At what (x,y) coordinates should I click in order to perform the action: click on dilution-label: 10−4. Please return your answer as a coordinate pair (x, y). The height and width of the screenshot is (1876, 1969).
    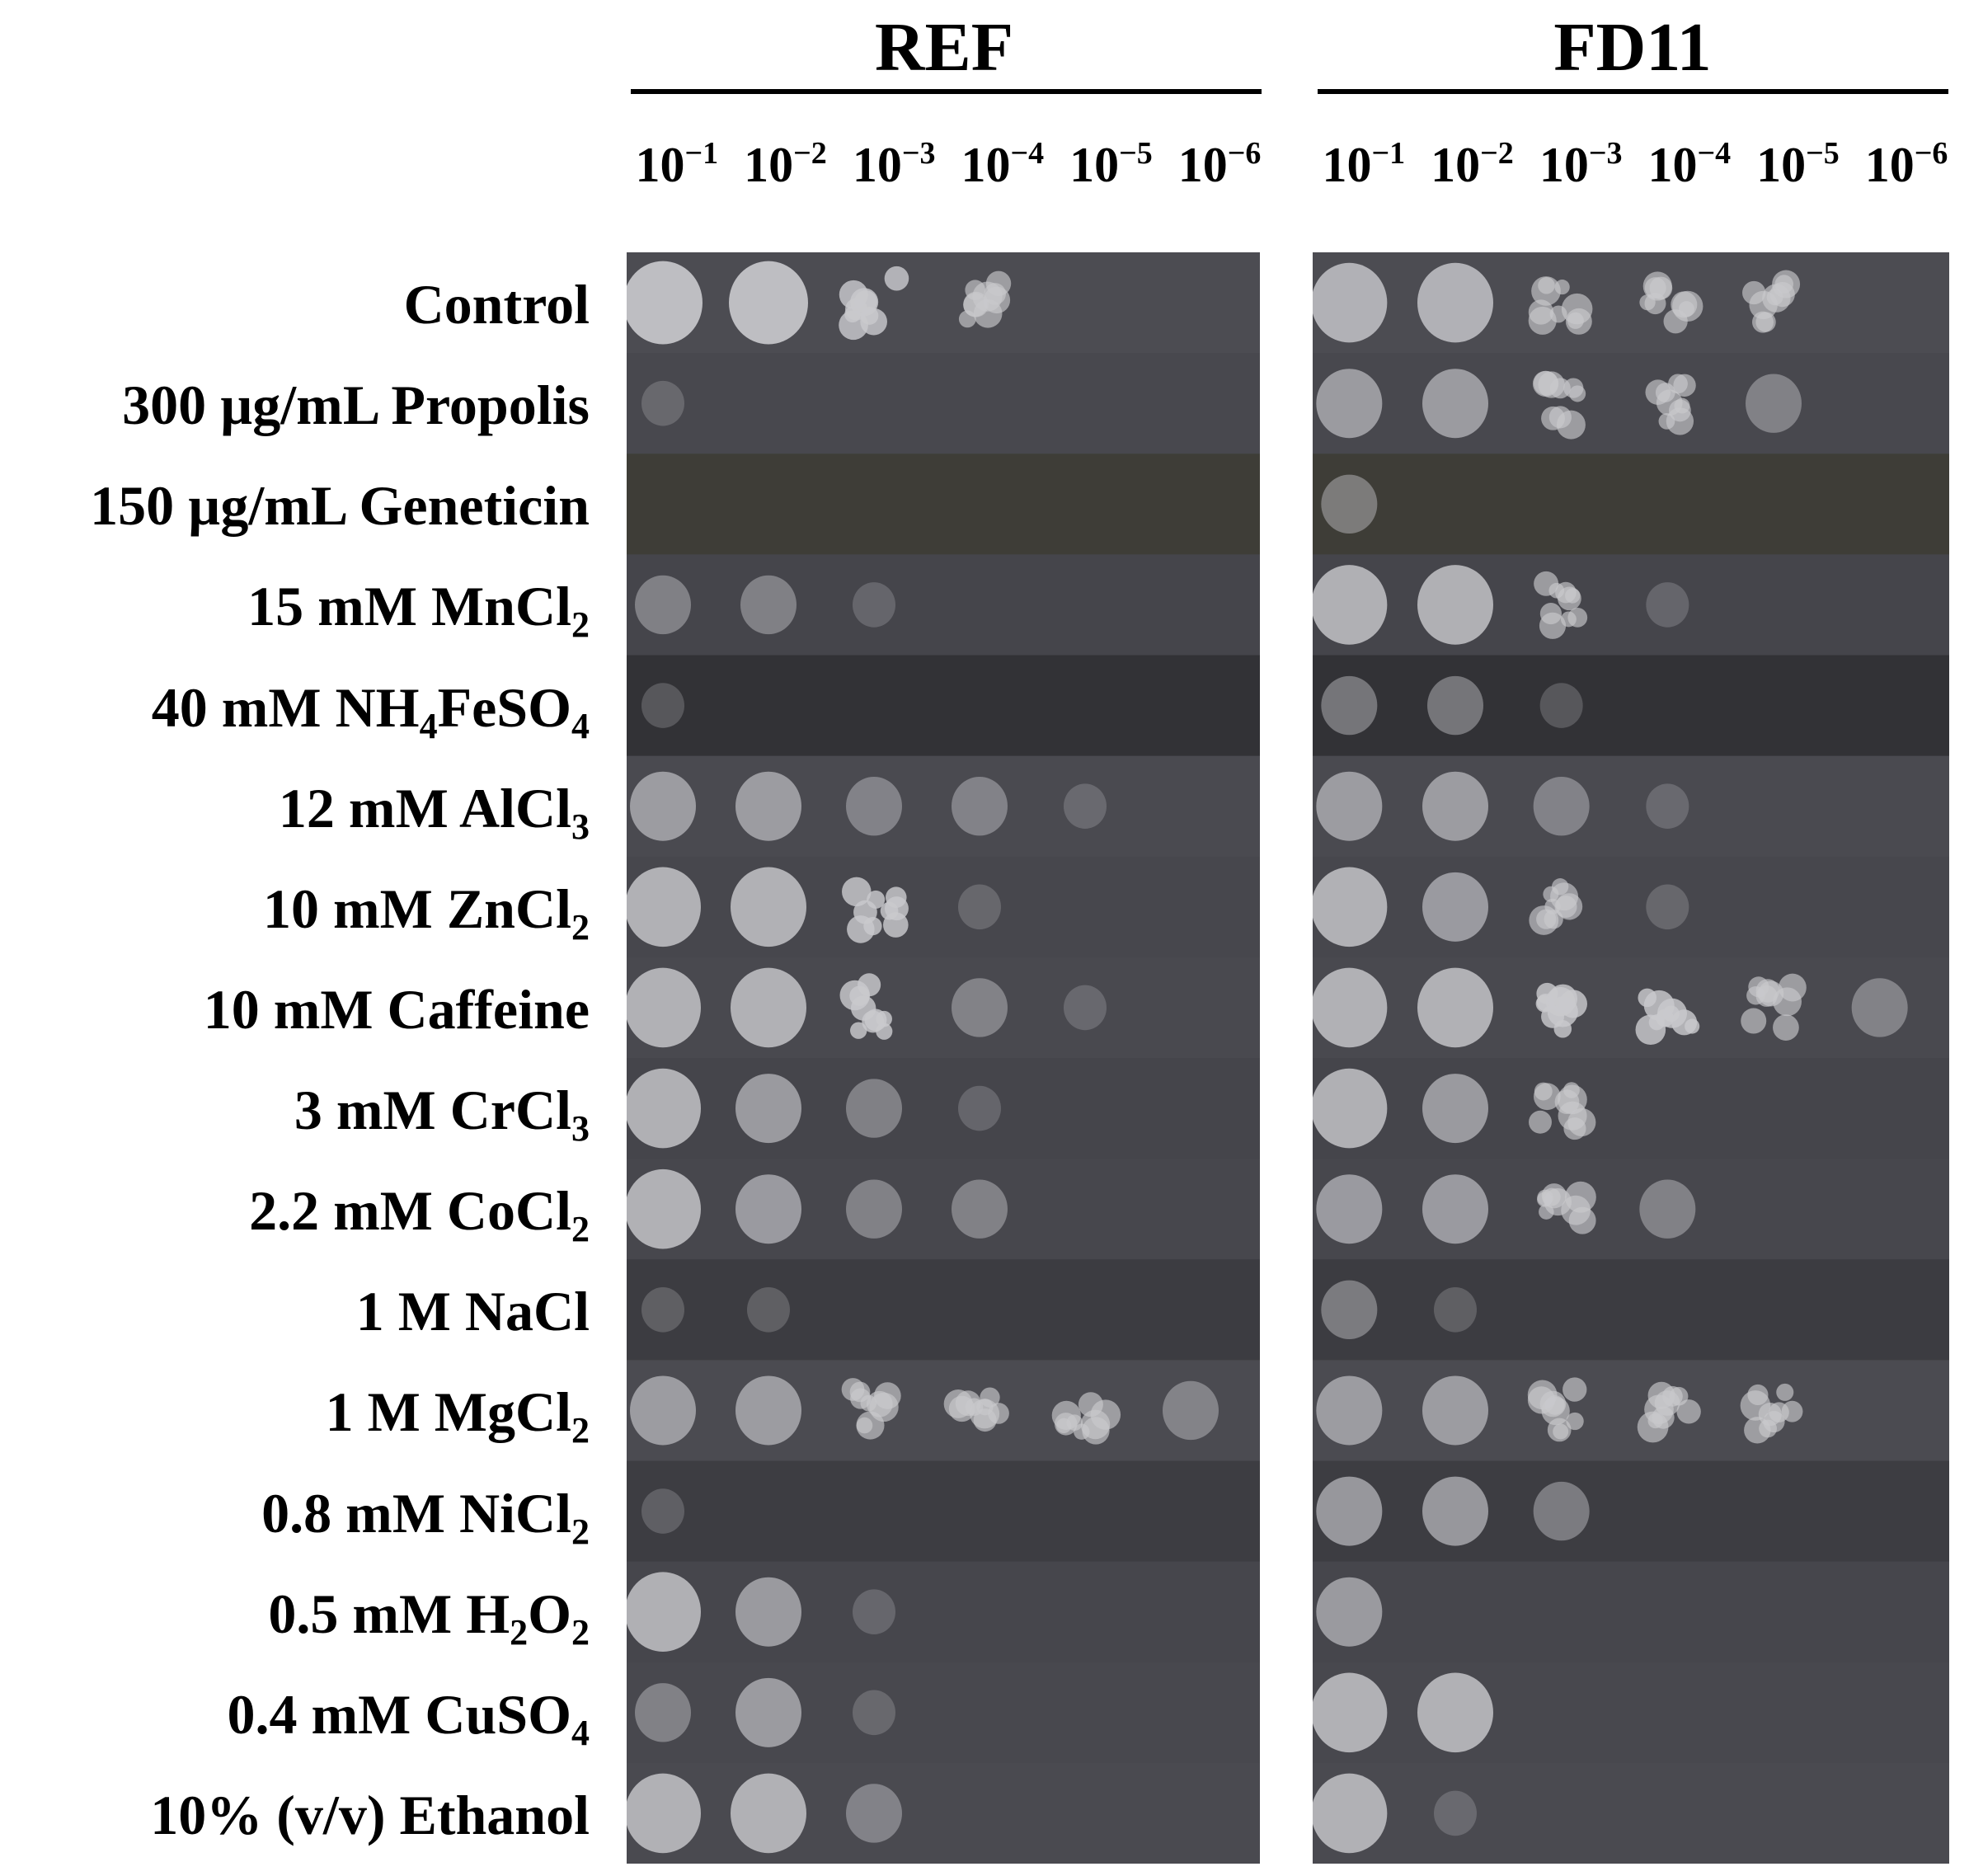
    Looking at the image, I should click on (1003, 164).